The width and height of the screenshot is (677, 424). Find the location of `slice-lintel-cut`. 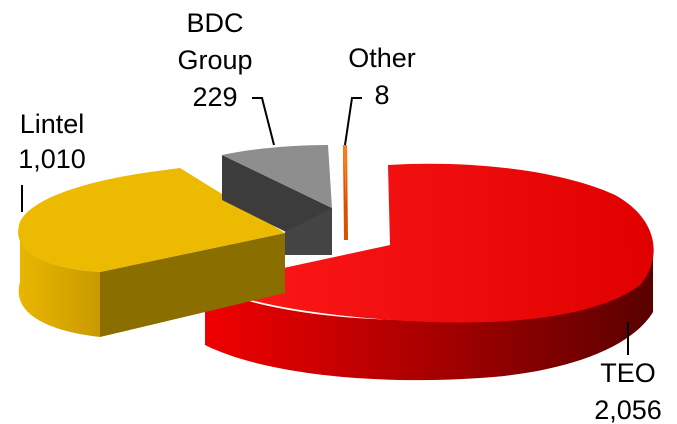

slice-lintel-cut is located at coordinates (192, 285).